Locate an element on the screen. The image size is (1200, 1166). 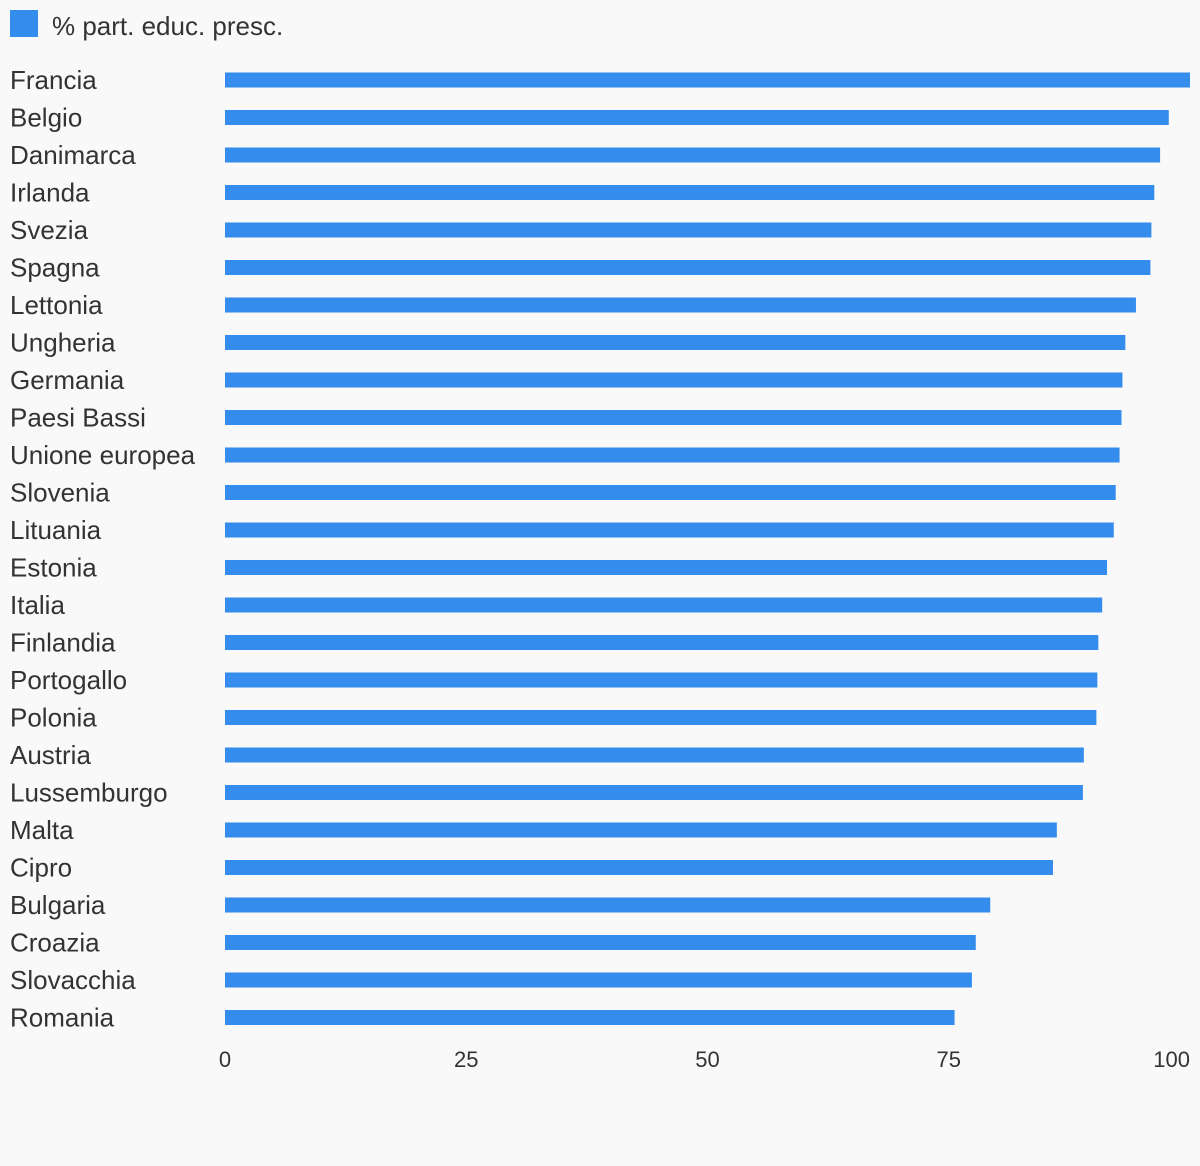
legend: % part. educ. presc. is located at coordinates (146, 25).